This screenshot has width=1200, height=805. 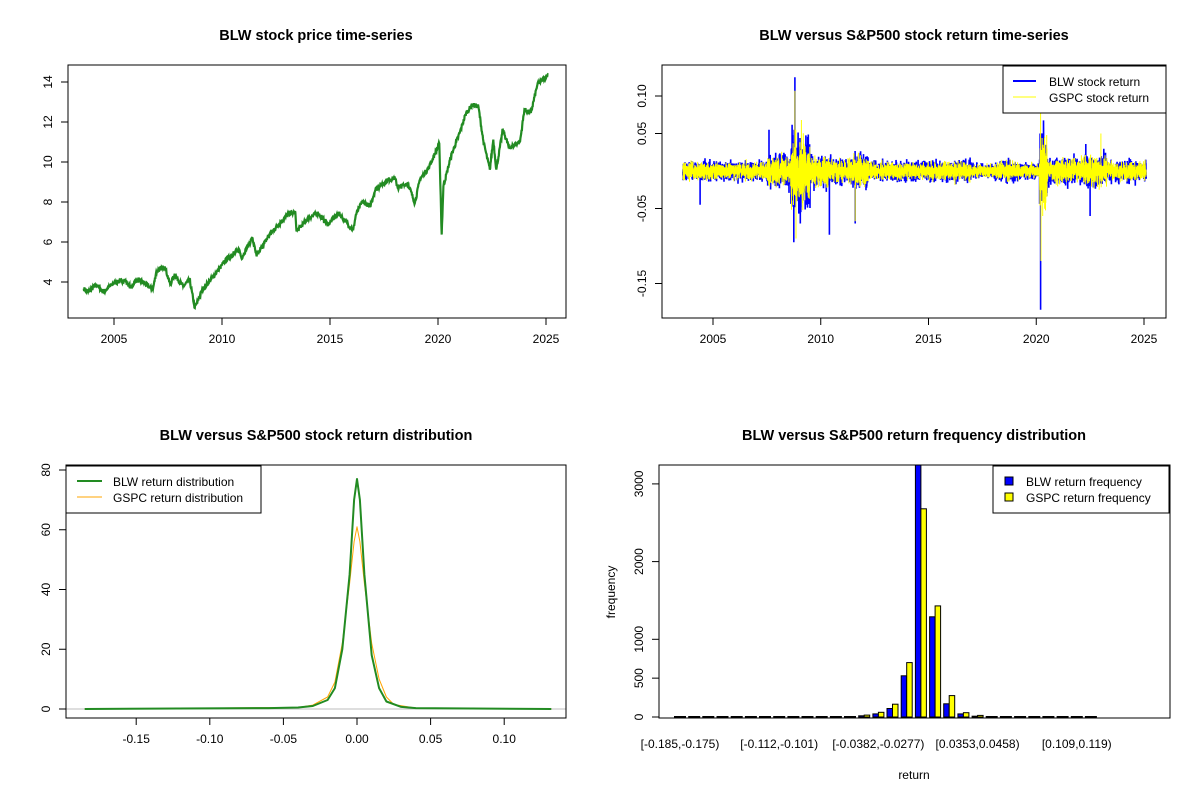 What do you see at coordinates (642, 133) in the screenshot?
I see `y-tick-label: 0.05` at bounding box center [642, 133].